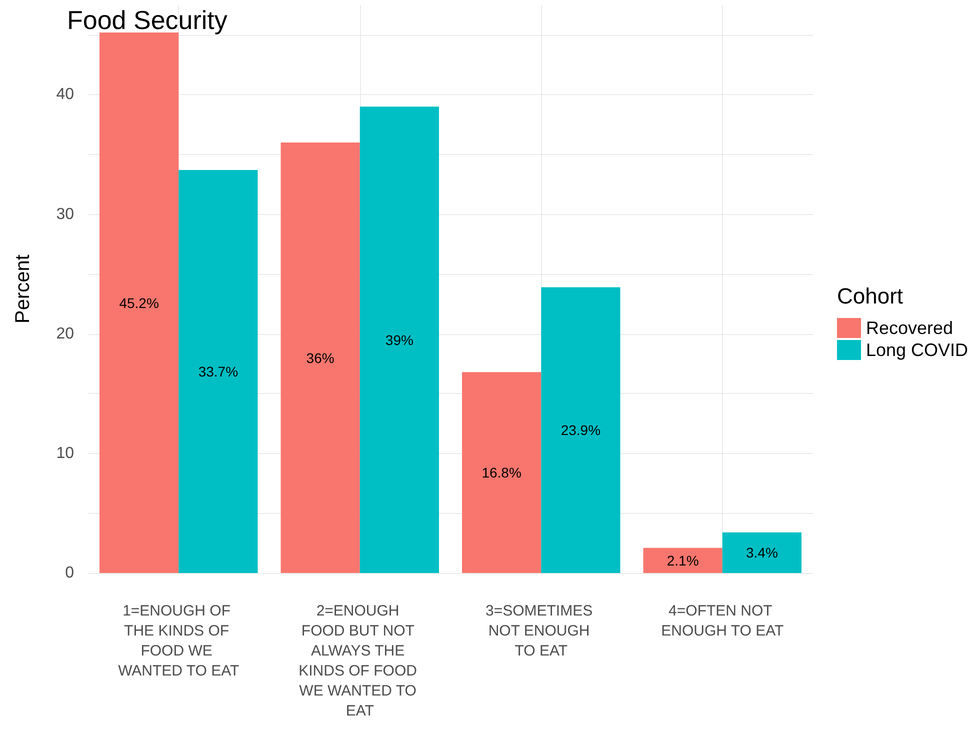 This screenshot has height=738, width=977. What do you see at coordinates (541, 631) in the screenshot?
I see `x-tick-label: 3=SOMETIMES NOT ENOUGH TO EAT` at bounding box center [541, 631].